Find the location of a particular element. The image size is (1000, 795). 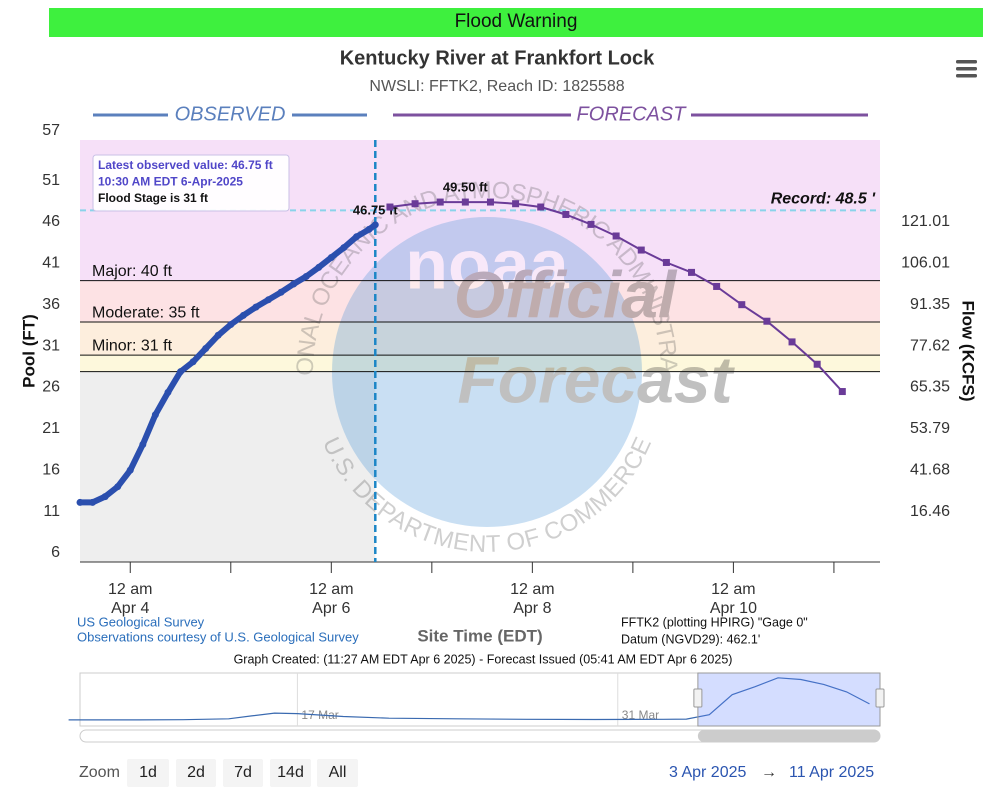

y-tick-label: 11 is located at coordinates (51, 511).